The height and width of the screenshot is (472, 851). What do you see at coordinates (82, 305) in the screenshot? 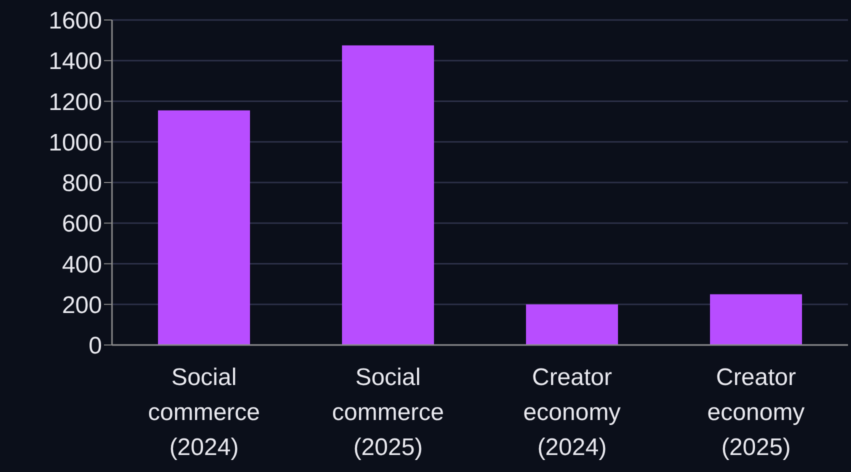
I see `y-tick-label: 200` at bounding box center [82, 305].